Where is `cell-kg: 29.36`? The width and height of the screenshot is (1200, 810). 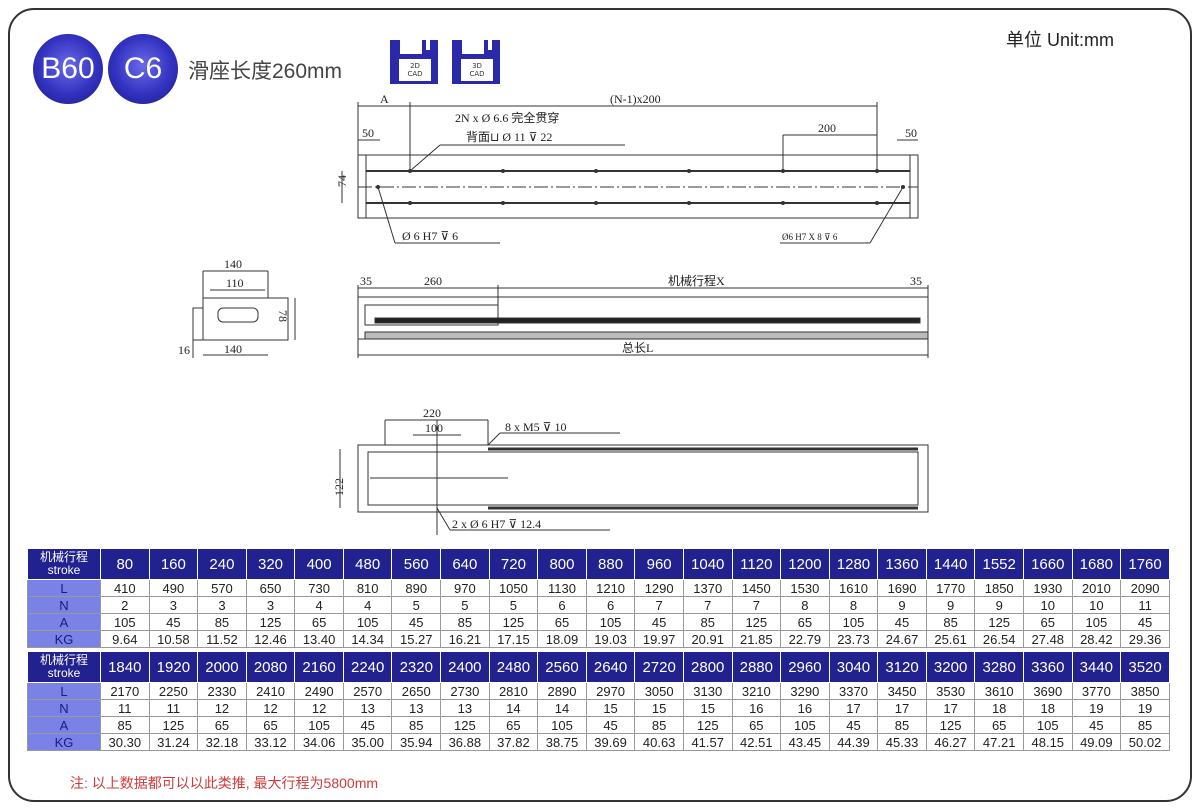 cell-kg: 29.36 is located at coordinates (1145, 639).